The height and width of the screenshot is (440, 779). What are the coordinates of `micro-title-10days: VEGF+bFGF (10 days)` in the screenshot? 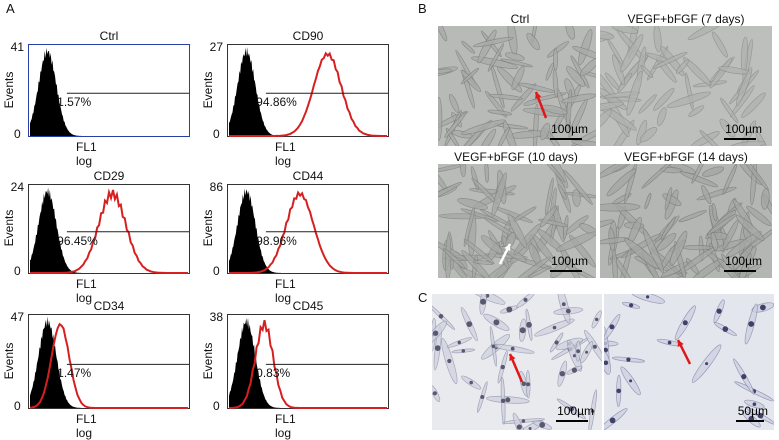 It's located at (516, 157).